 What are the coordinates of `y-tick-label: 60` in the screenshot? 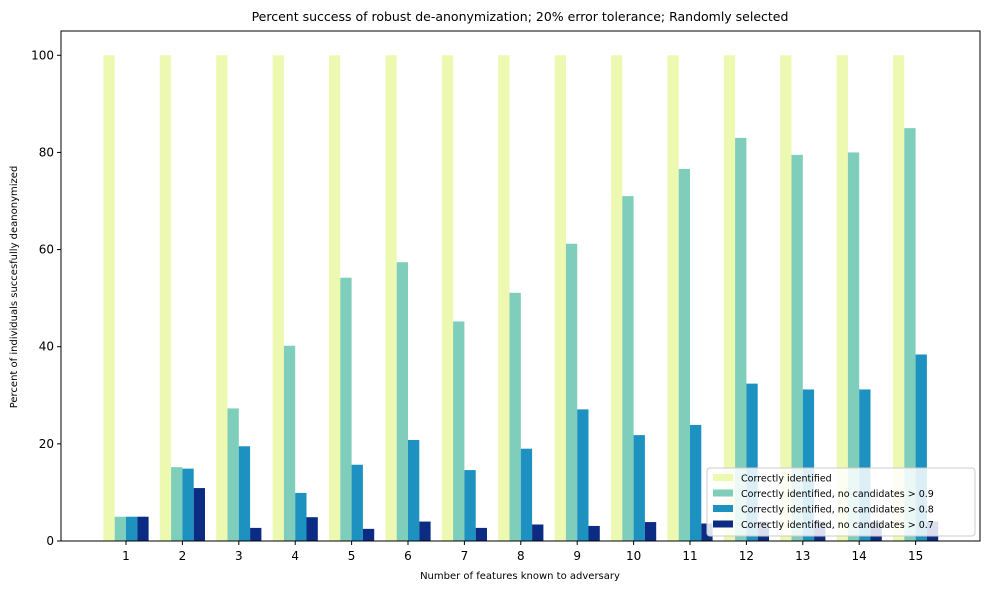 It's located at (46, 250).